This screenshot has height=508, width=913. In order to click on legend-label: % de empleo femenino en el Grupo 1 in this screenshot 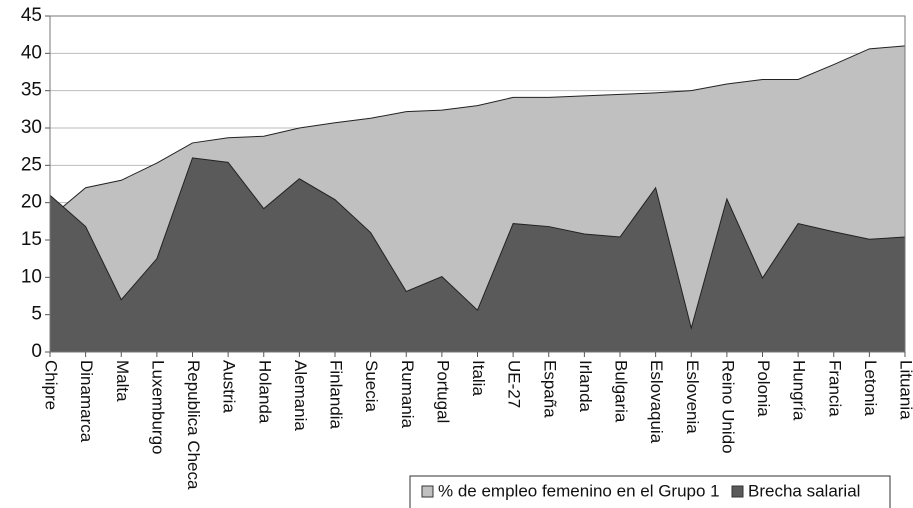, I will do `click(579, 490)`.